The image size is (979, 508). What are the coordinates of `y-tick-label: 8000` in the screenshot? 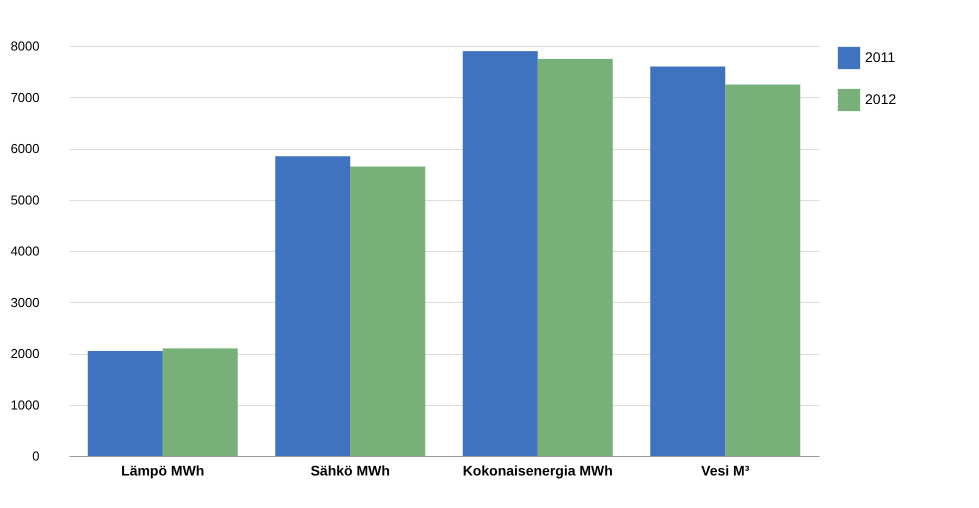 It's located at (25, 46).